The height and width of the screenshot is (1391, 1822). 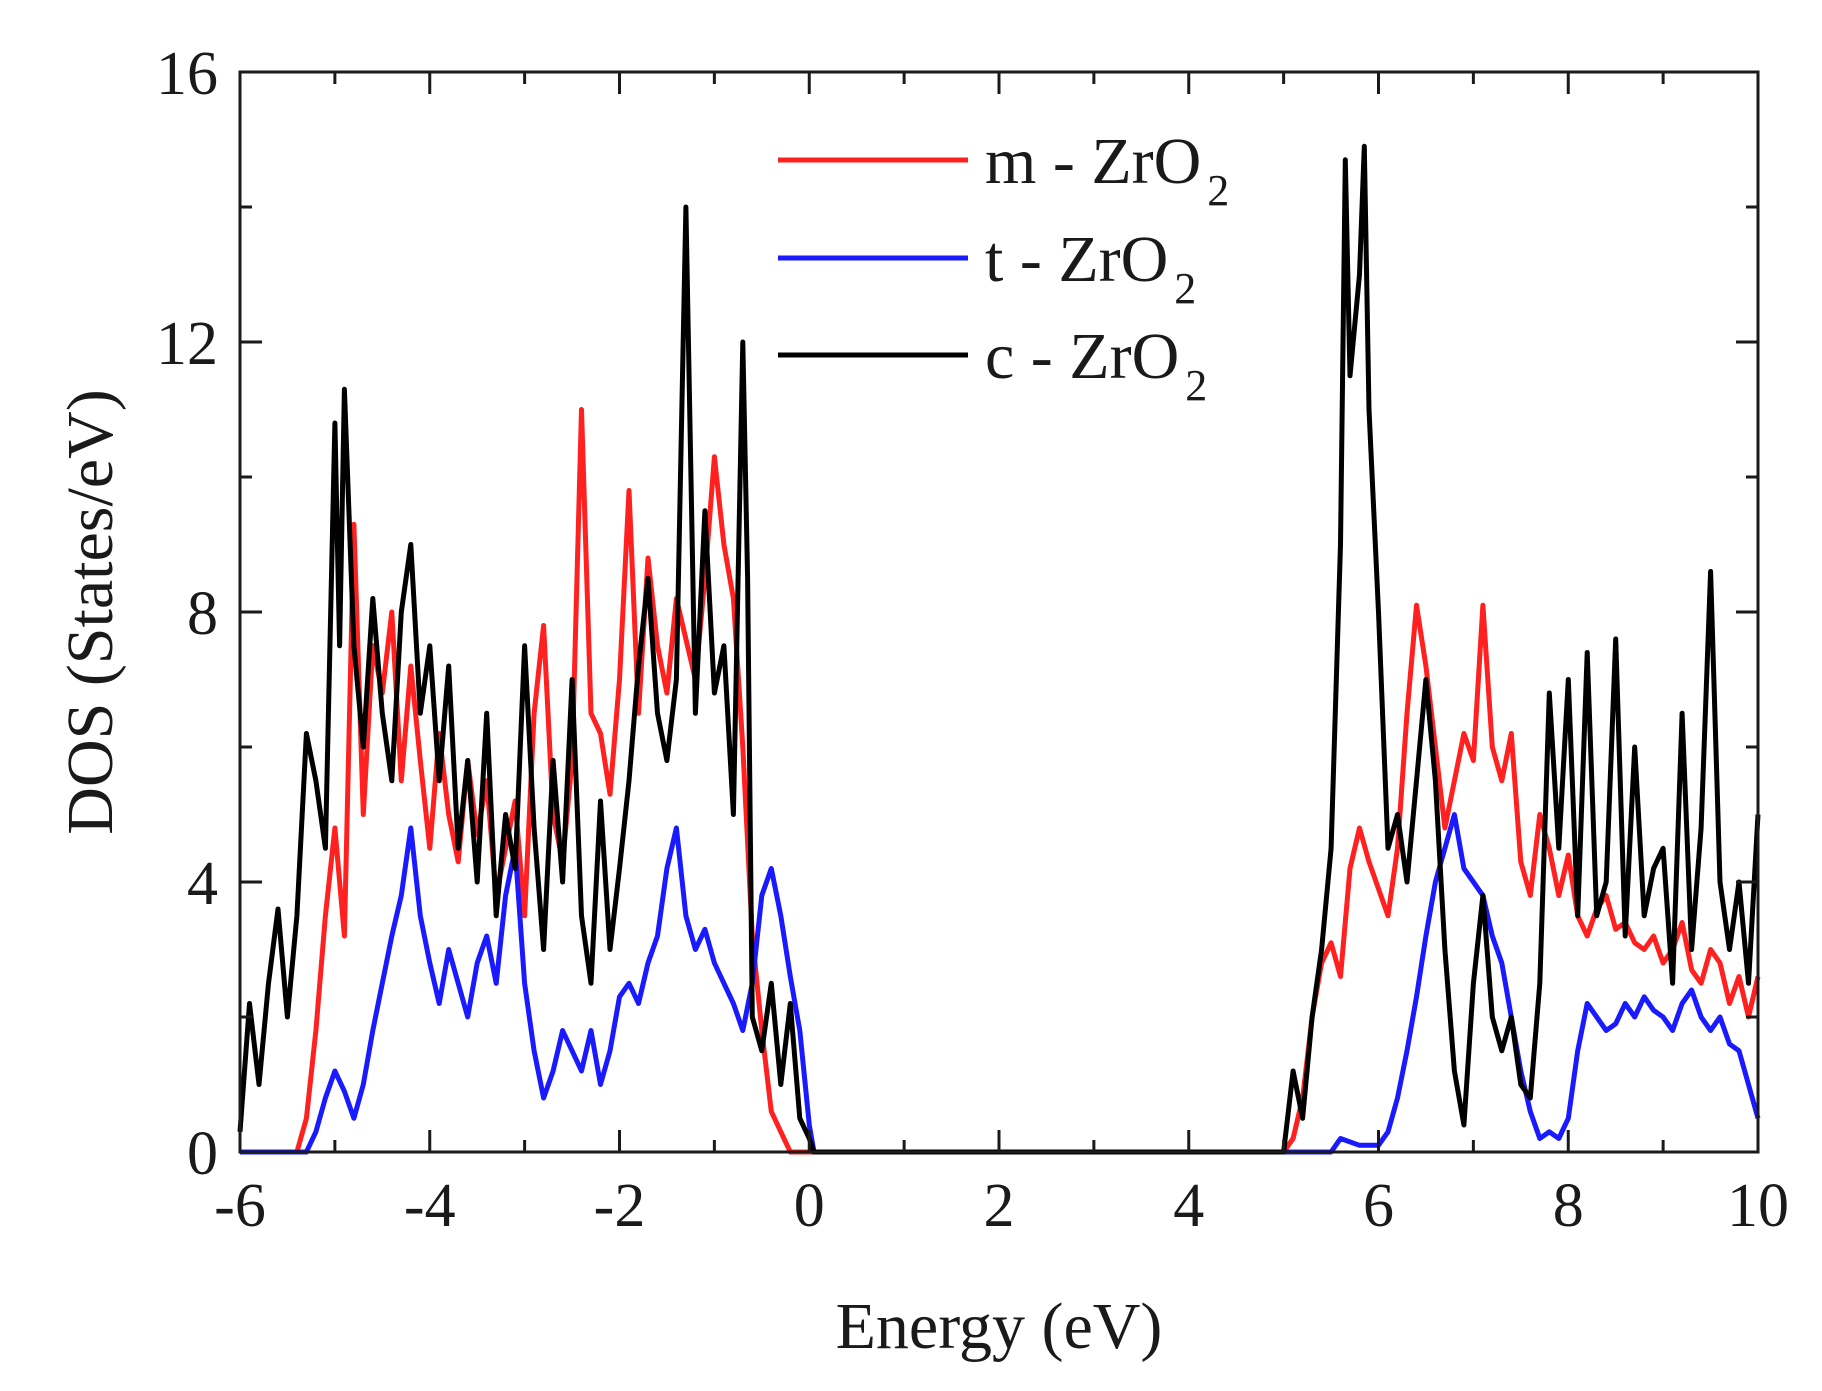 I want to click on x-tick-label: 0, so click(x=809, y=1206).